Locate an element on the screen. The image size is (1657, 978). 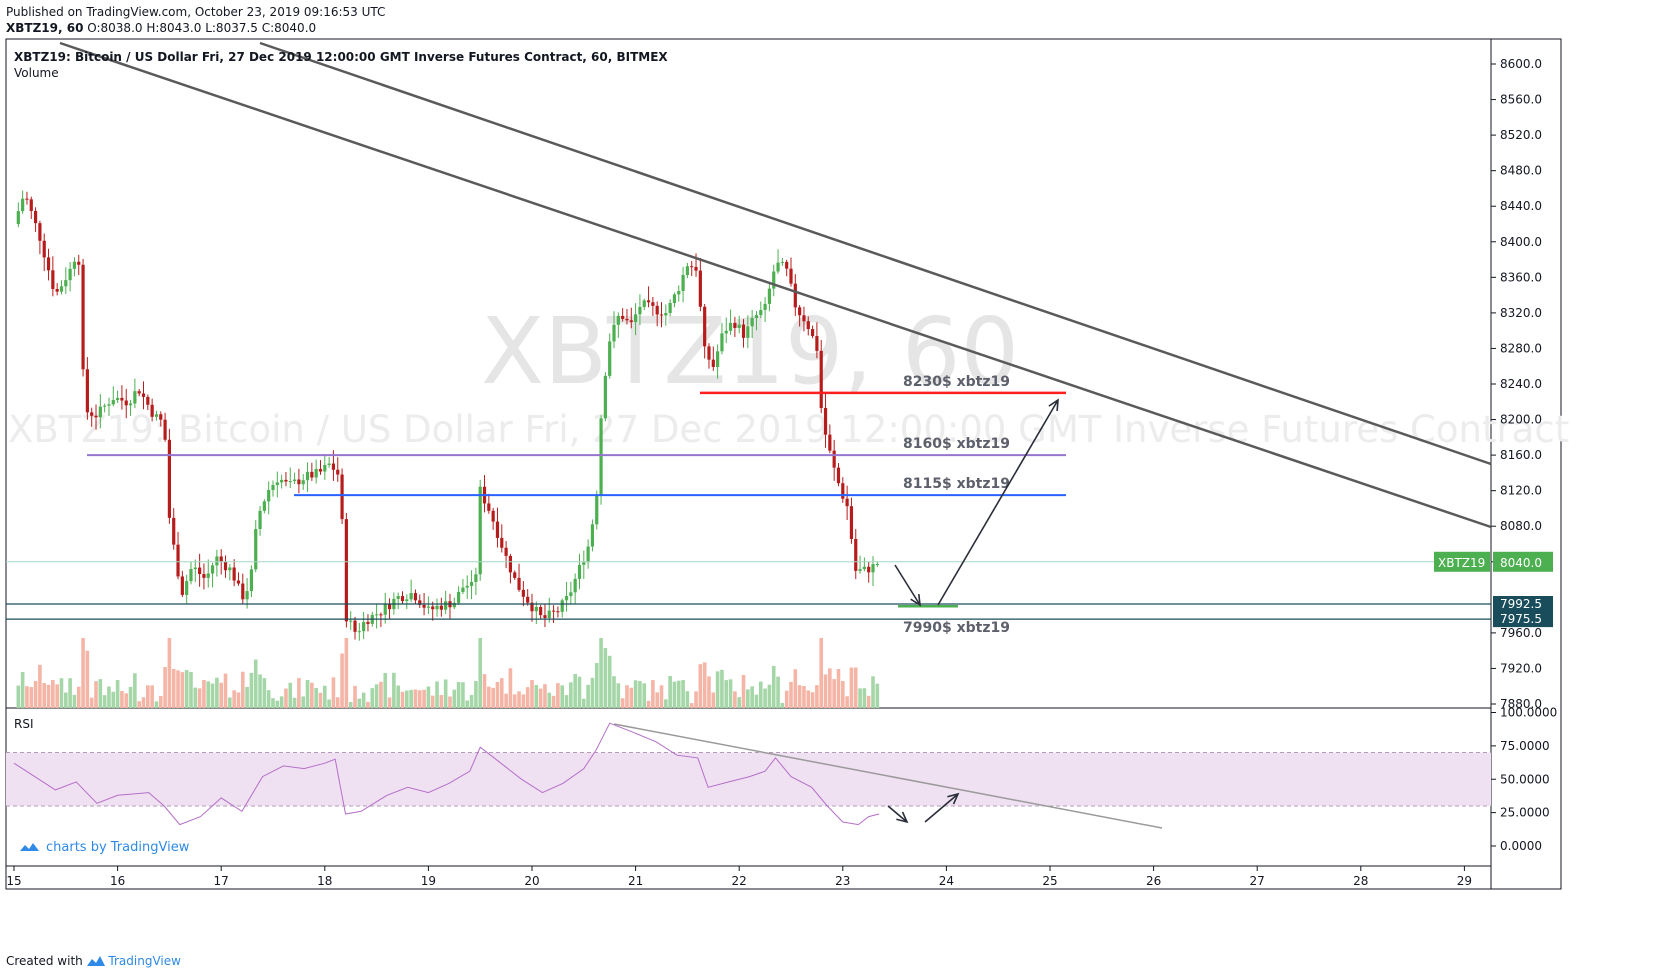
arrow-up-rsi is located at coordinates (941, 808).